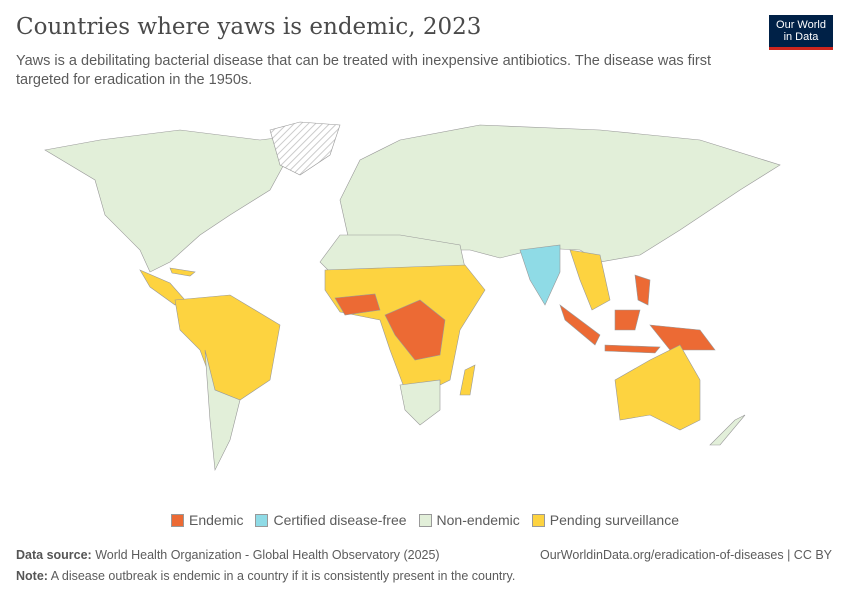  What do you see at coordinates (478, 520) in the screenshot?
I see `legend-label: Non-endemic` at bounding box center [478, 520].